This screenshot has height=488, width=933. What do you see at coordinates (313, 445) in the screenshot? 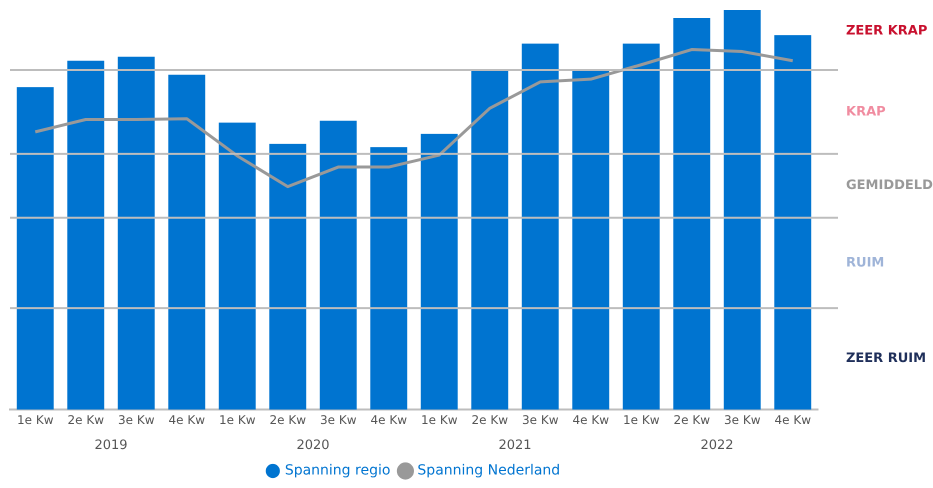
I see `text: 2020` at bounding box center [313, 445].